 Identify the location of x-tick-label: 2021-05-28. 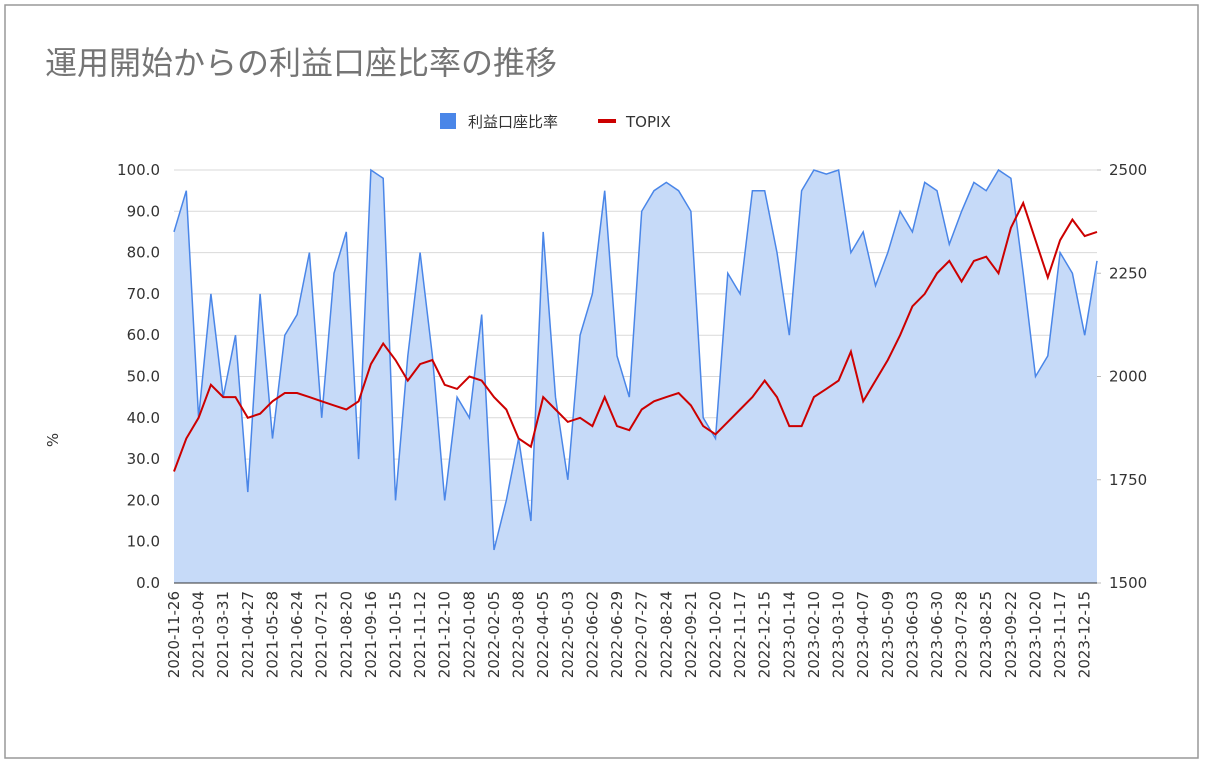
(272, 634).